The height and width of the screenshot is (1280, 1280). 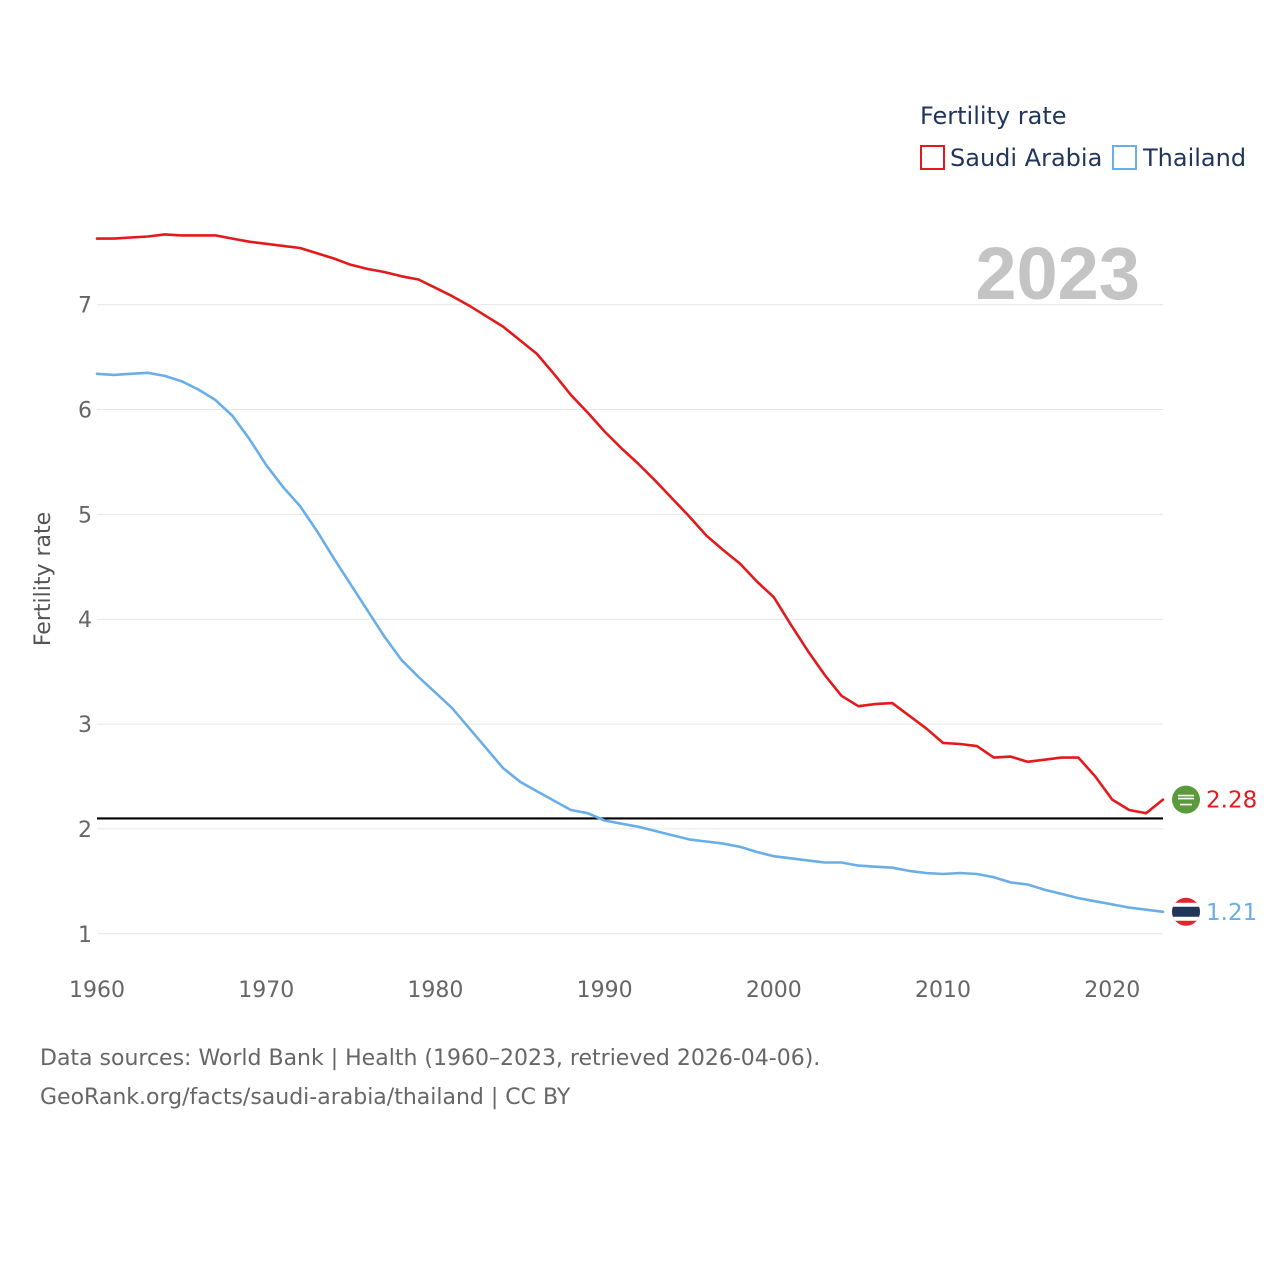 What do you see at coordinates (85, 306) in the screenshot?
I see `y-tick-label: 7` at bounding box center [85, 306].